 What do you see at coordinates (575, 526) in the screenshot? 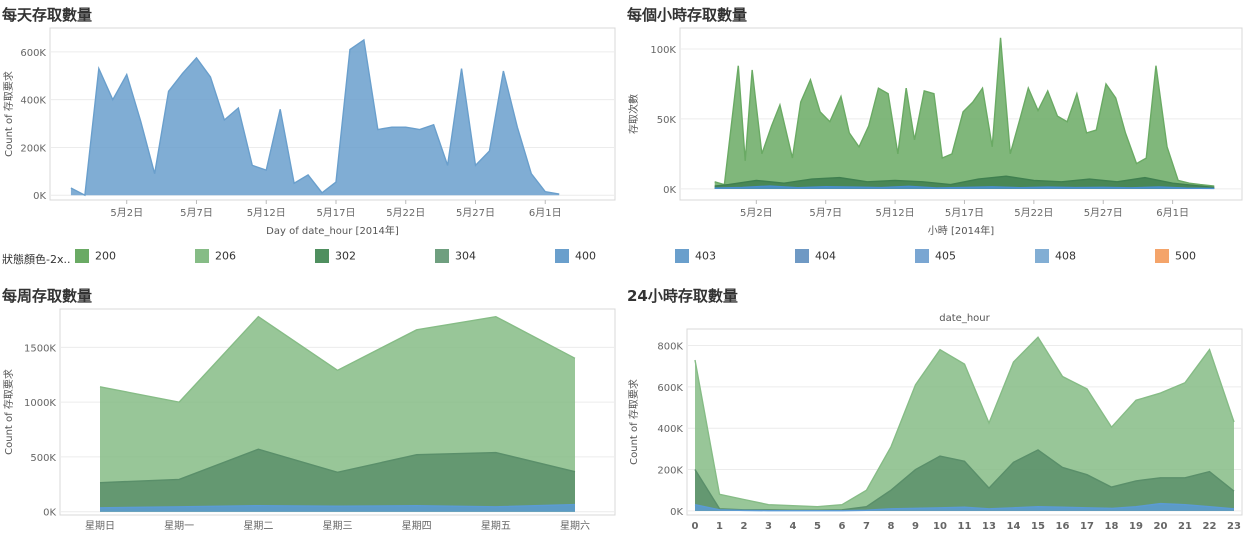
I see `x-category-label: 星期六` at bounding box center [575, 526].